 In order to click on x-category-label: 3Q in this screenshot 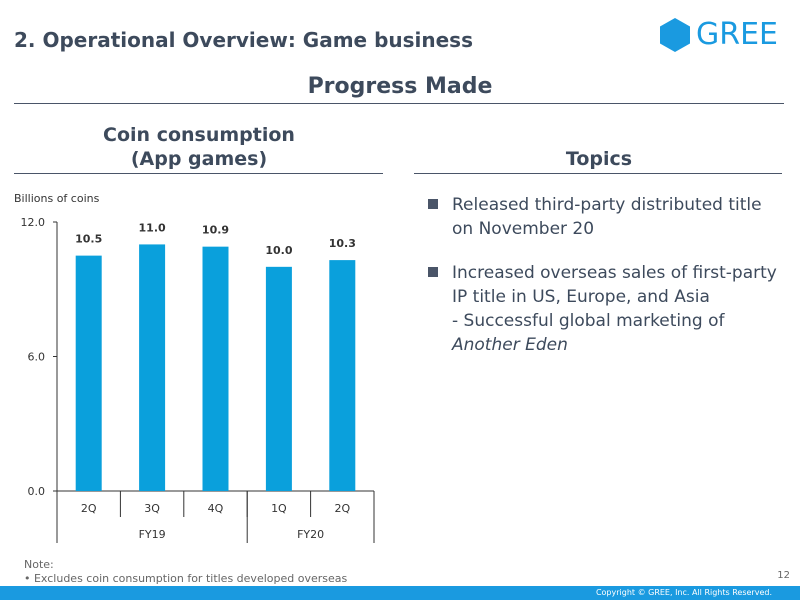, I will do `click(152, 508)`.